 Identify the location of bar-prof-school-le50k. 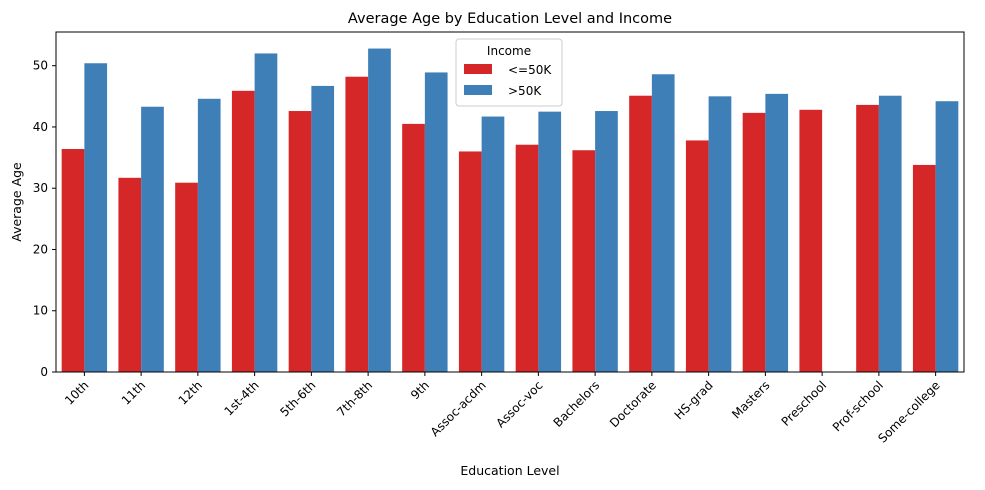
(867, 238).